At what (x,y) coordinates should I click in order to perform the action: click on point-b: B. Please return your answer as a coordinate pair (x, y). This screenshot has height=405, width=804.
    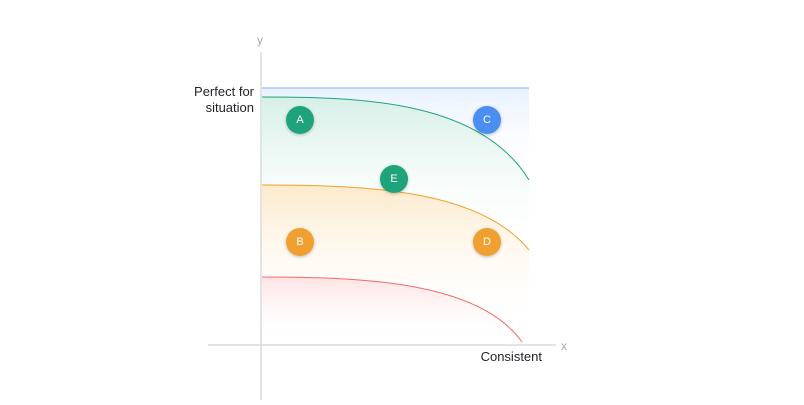
    Looking at the image, I should click on (300, 242).